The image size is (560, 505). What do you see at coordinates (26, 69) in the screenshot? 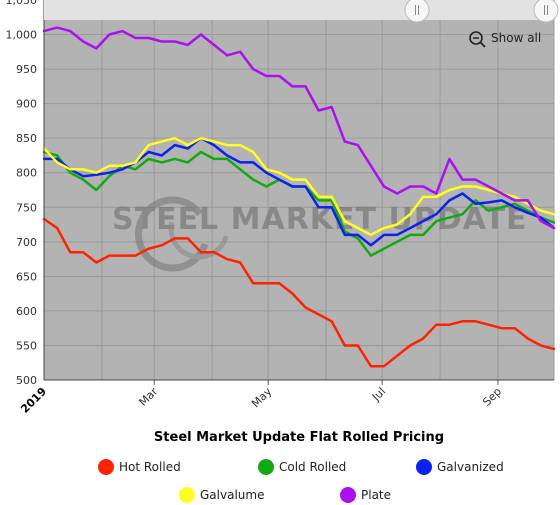
I see `y-tick-label: 950` at bounding box center [26, 69].